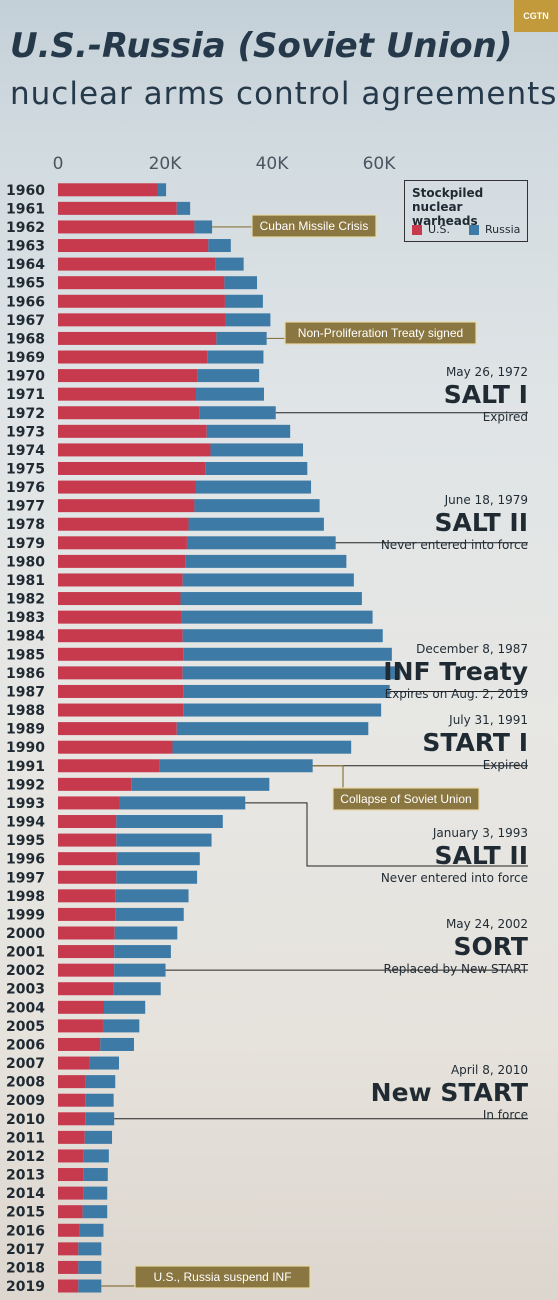 The height and width of the screenshot is (1300, 558). I want to click on year-label: 1987, so click(25, 692).